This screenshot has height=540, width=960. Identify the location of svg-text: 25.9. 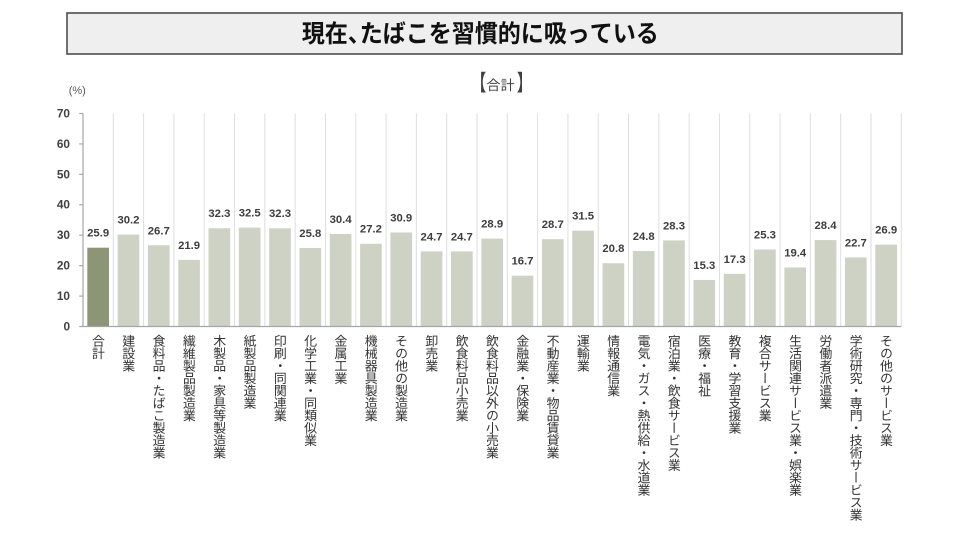
(98, 234).